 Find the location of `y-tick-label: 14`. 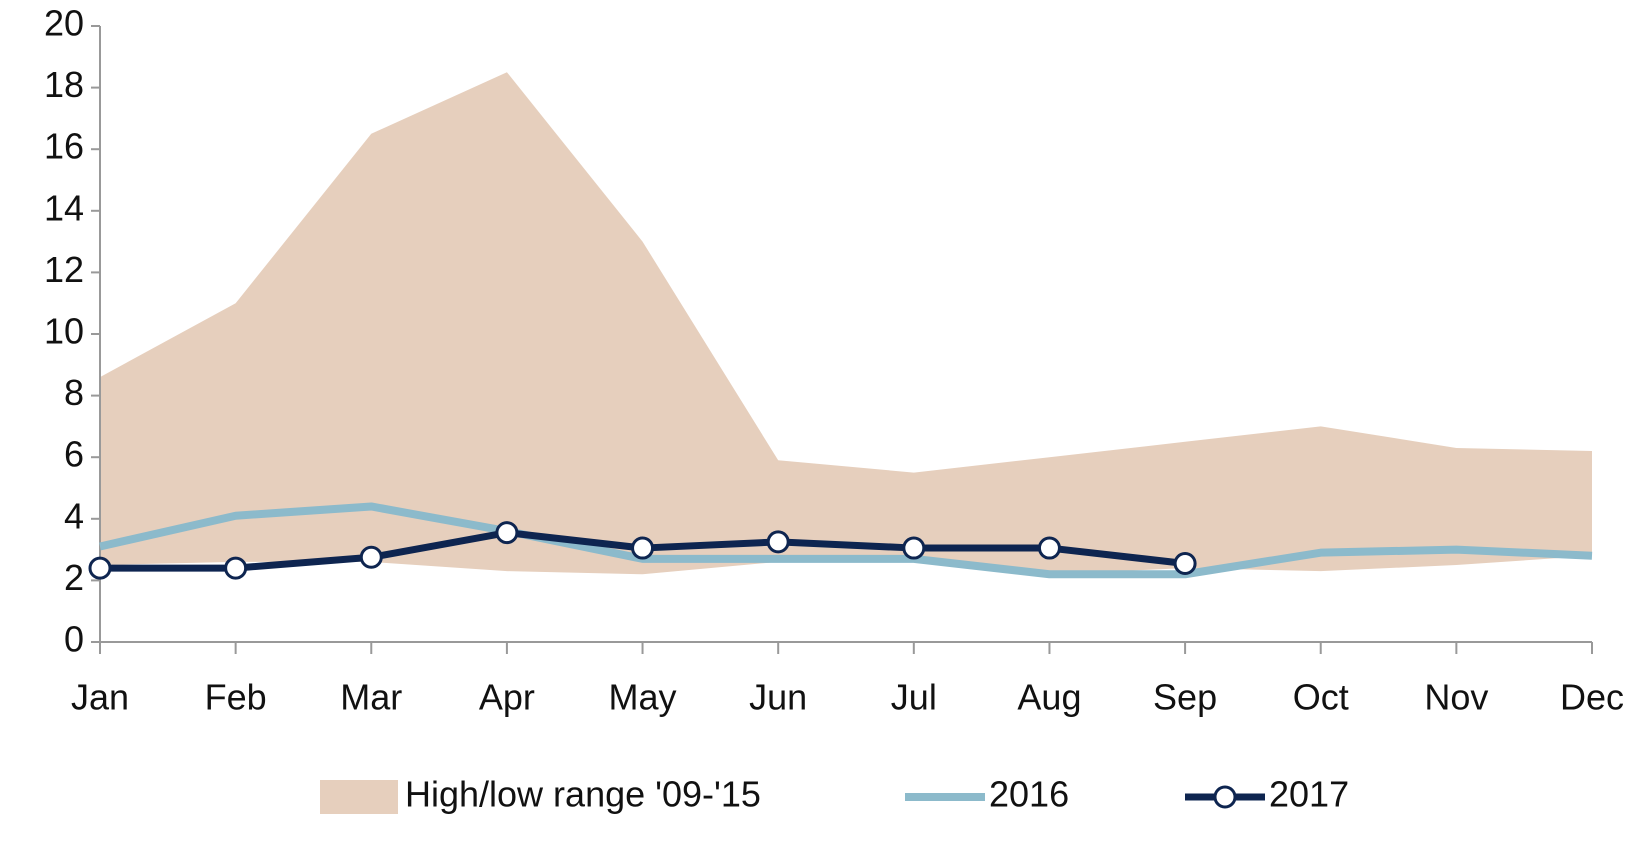

y-tick-label: 14 is located at coordinates (64, 207).